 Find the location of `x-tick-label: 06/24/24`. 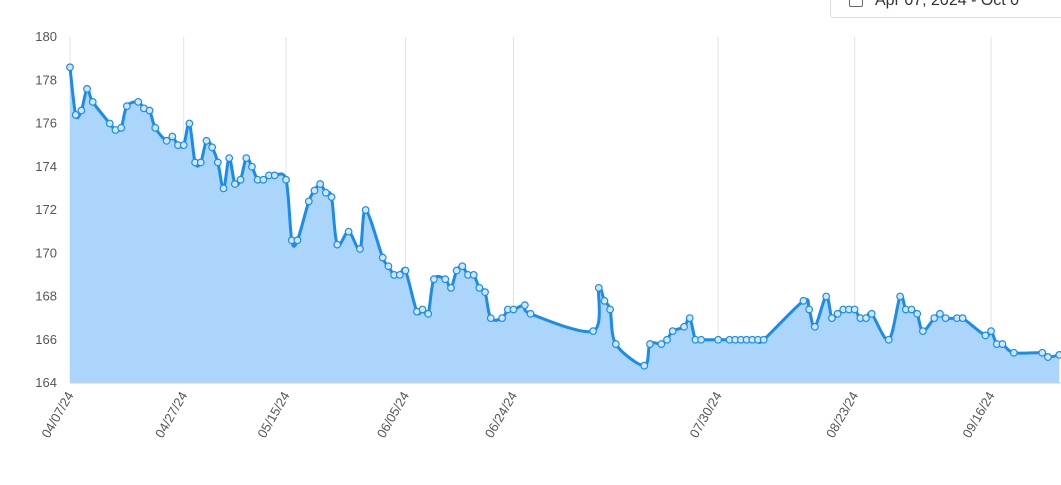

x-tick-label: 06/24/24 is located at coordinates (501, 414).